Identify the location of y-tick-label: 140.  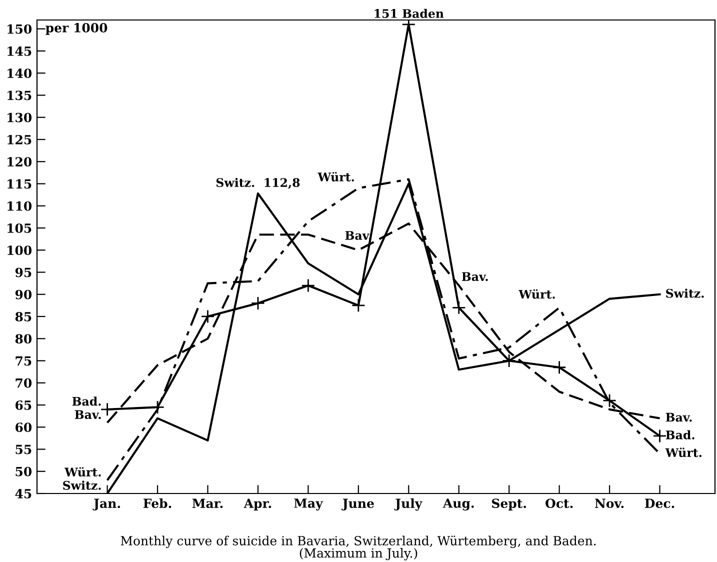
(20, 73).